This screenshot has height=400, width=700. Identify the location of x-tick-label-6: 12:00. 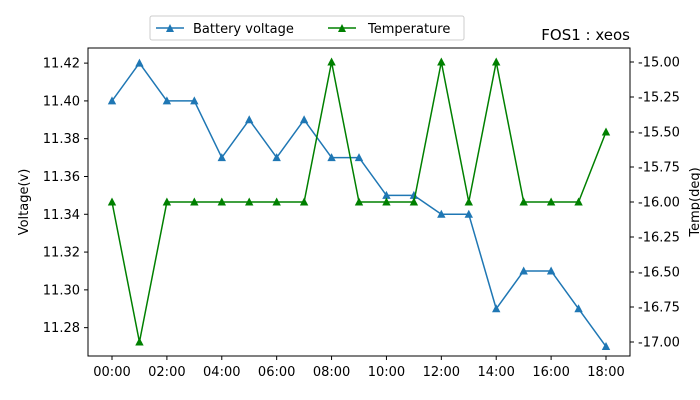
(441, 372).